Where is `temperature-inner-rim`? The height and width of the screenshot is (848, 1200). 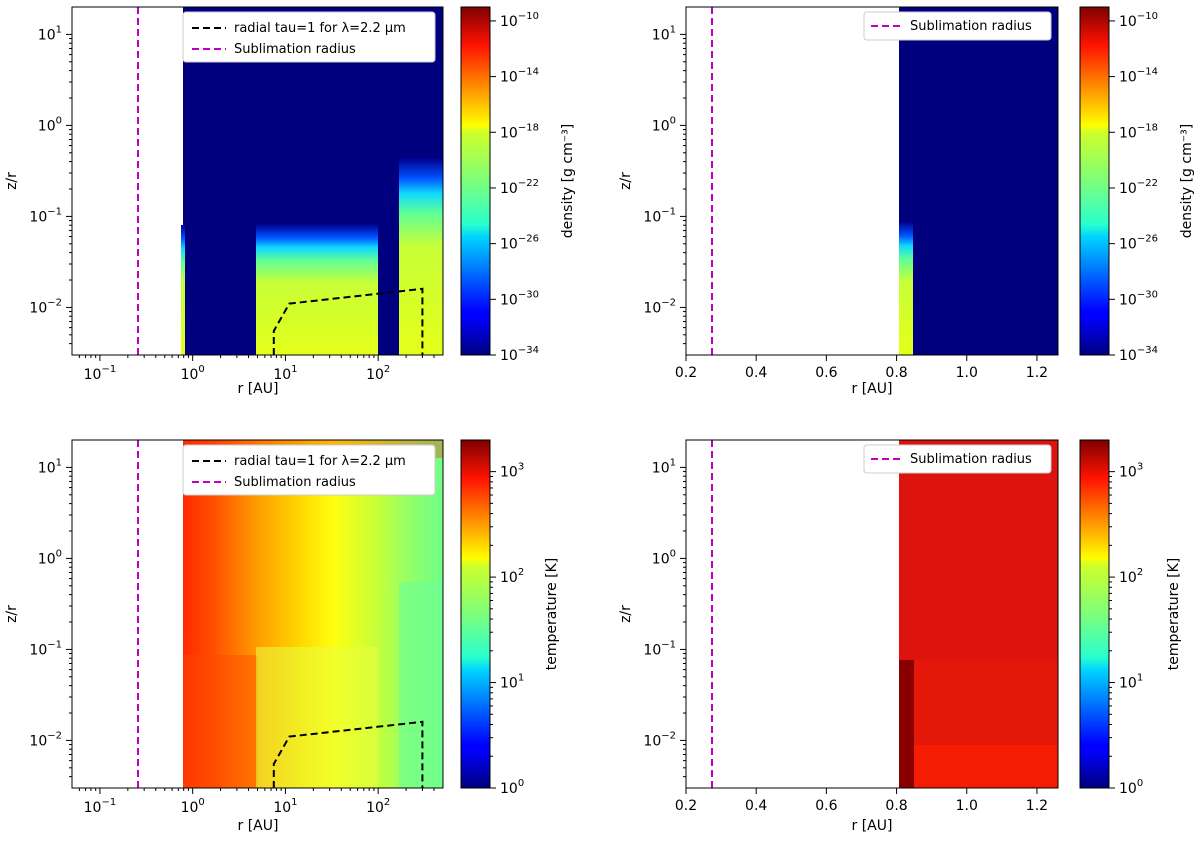 temperature-inner-rim is located at coordinates (906, 724).